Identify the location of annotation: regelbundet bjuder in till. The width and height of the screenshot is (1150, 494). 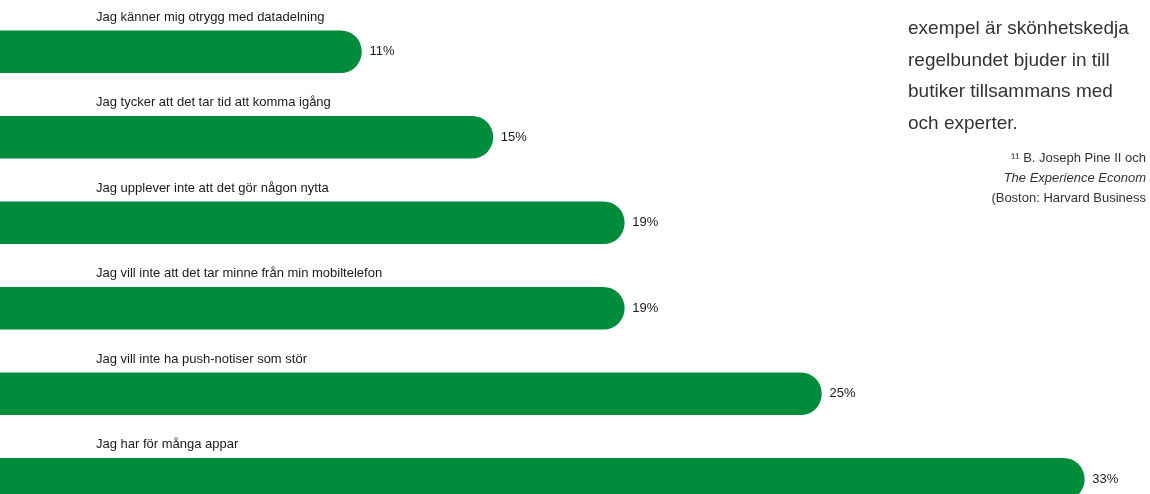
(1009, 59).